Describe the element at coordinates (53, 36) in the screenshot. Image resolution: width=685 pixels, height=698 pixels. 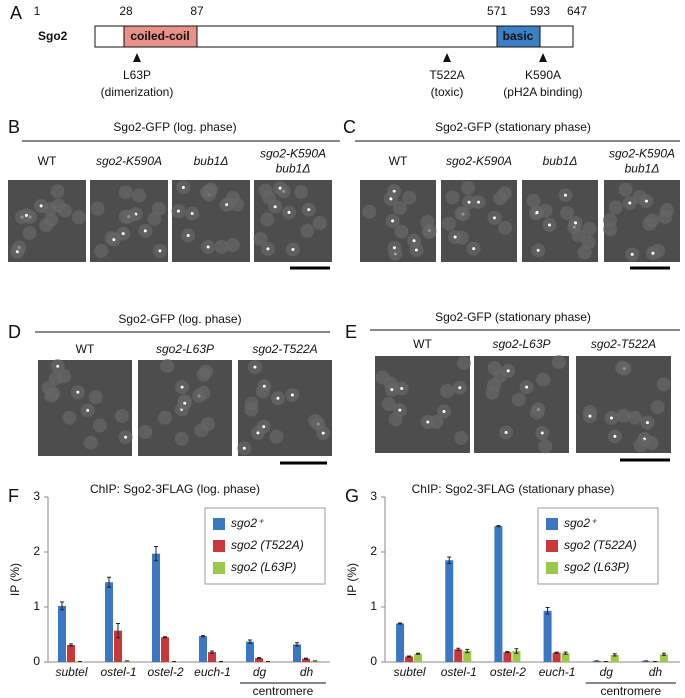
I see `protein-name: Sgo2` at that location.